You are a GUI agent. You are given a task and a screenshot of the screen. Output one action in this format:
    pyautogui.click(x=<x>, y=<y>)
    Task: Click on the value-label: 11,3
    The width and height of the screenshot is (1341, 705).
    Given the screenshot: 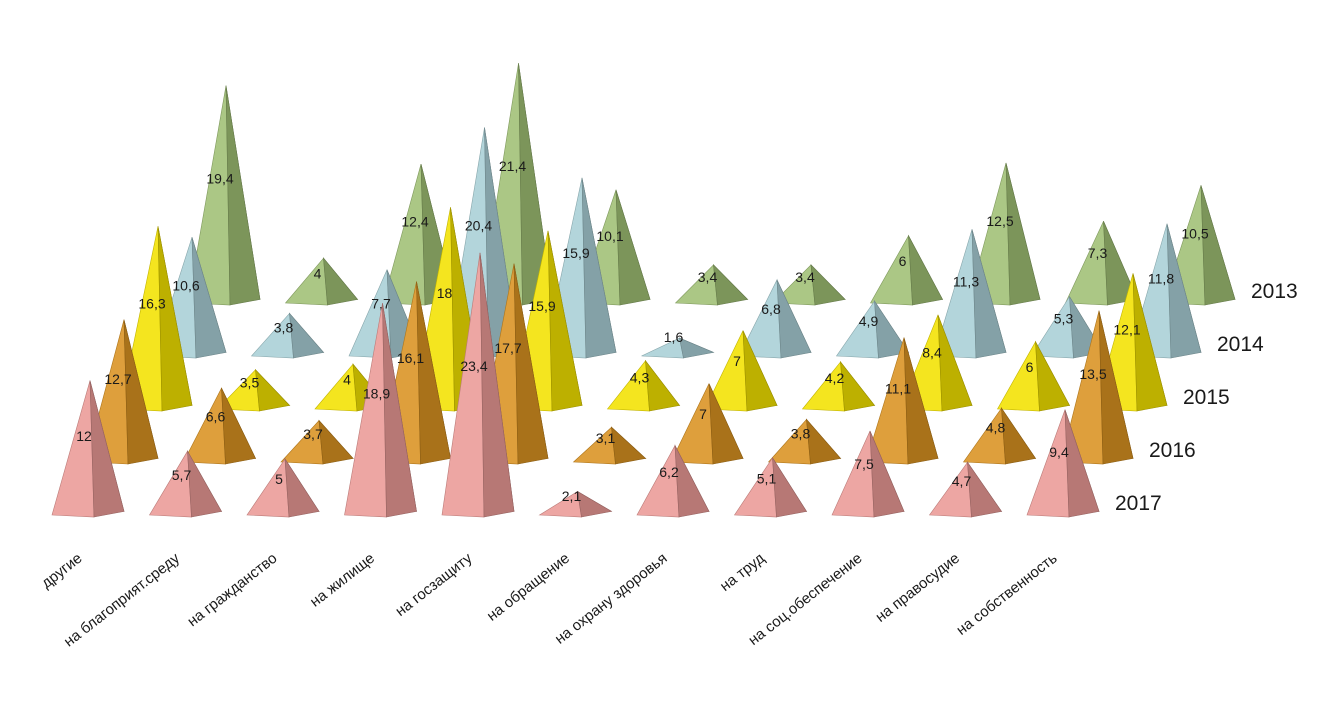 What is the action you would take?
    pyautogui.click(x=966, y=281)
    